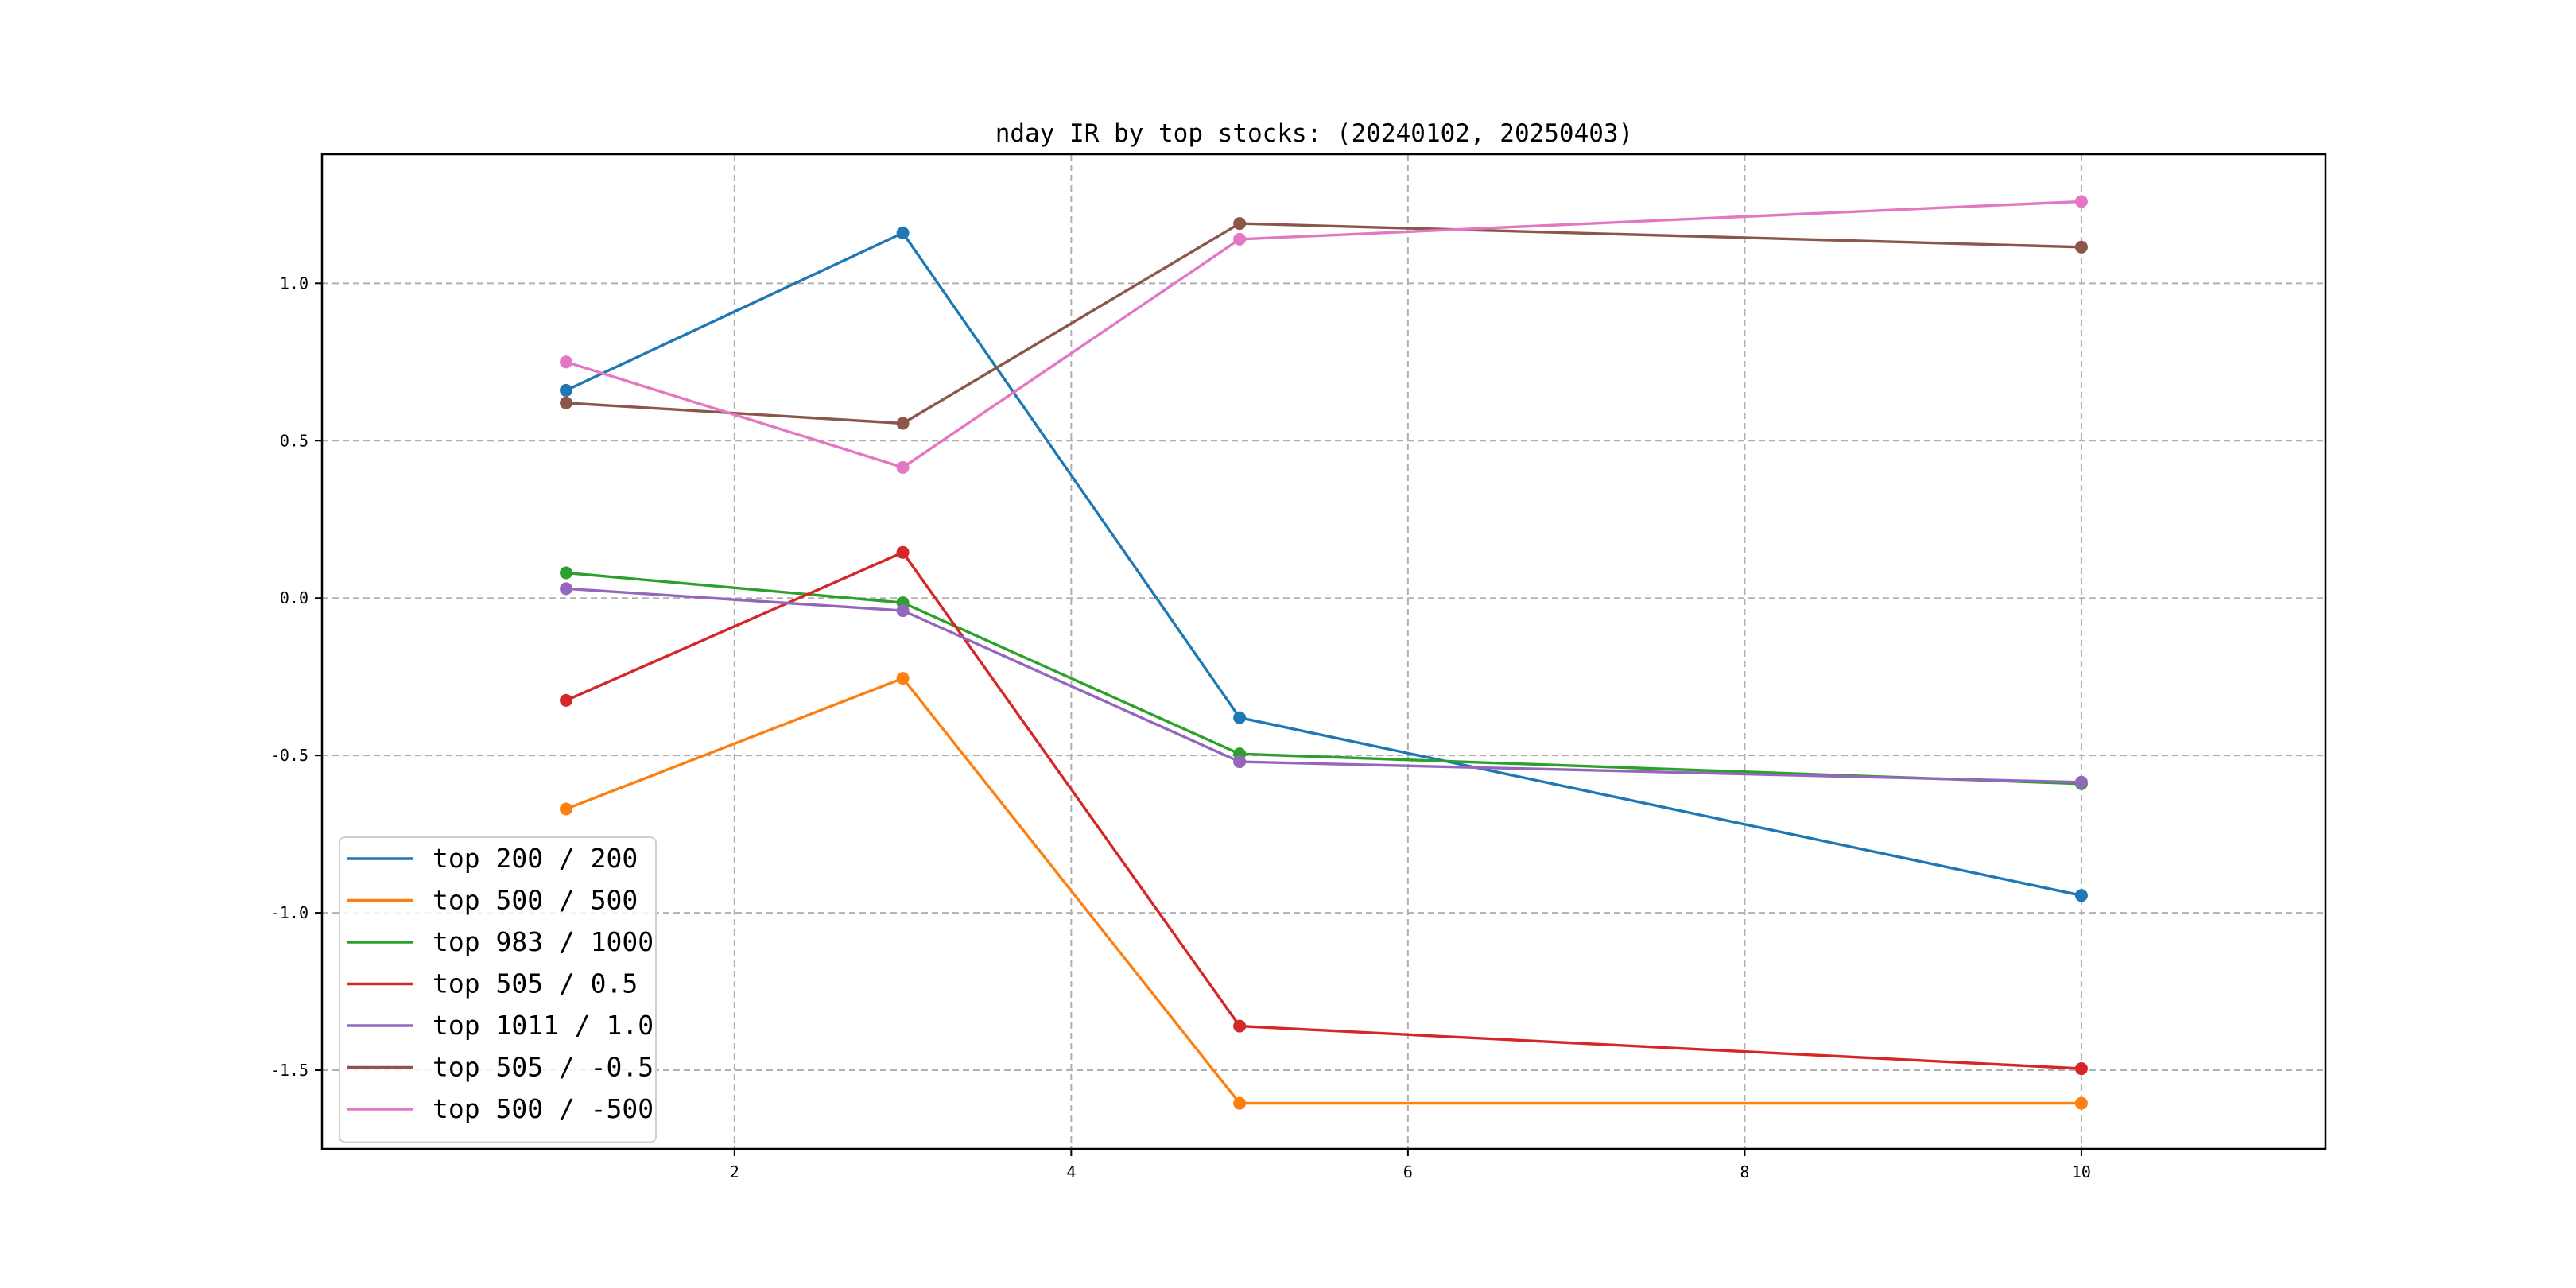 The image size is (2576, 1288). What do you see at coordinates (289, 755) in the screenshot?
I see `y-tick-label: -0.5` at bounding box center [289, 755].